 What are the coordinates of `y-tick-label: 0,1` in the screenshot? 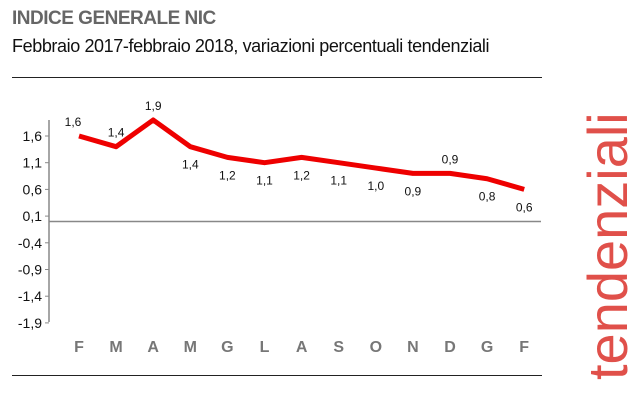 It's located at (33, 216).